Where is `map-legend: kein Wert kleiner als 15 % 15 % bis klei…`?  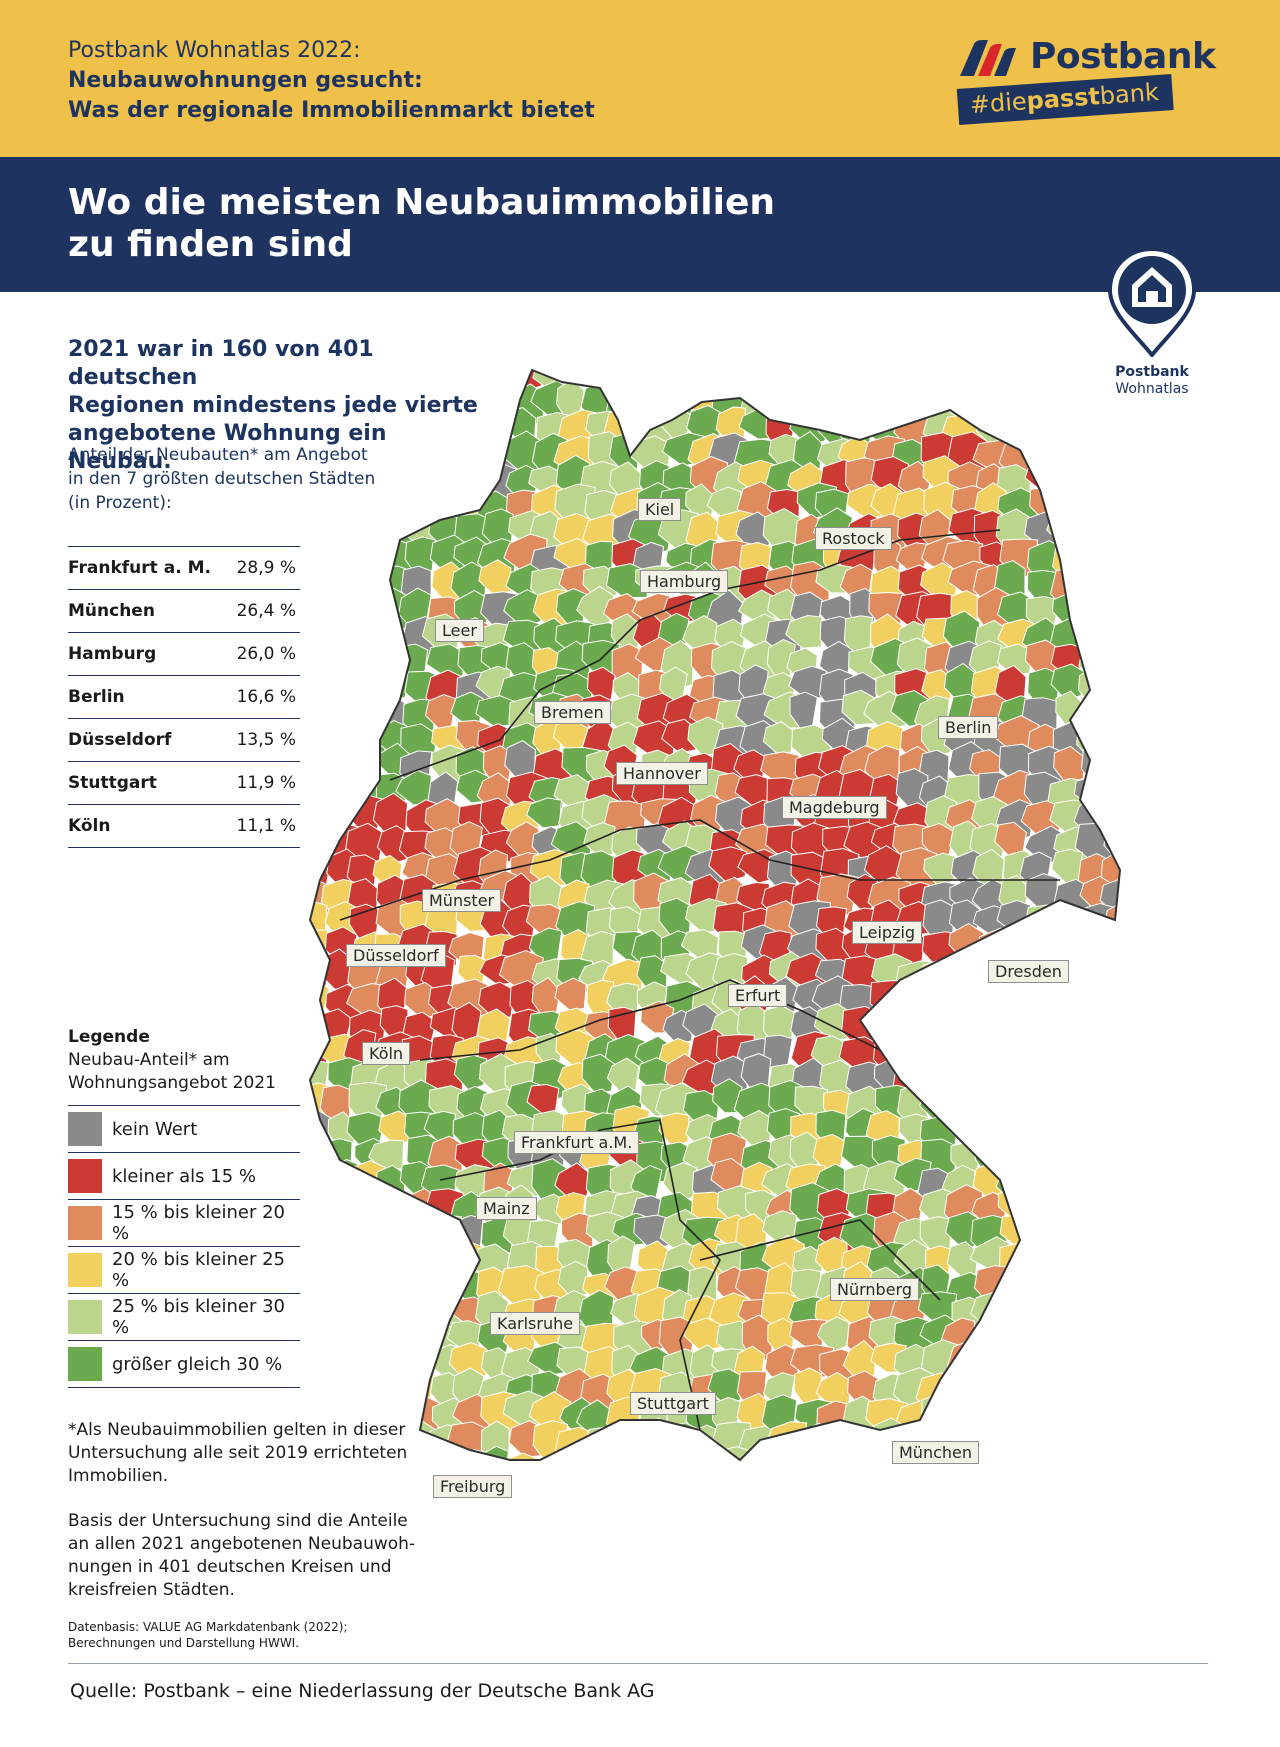 map-legend: kein Wert kleiner als 15 % 15 % bis klei… is located at coordinates (184, 1246).